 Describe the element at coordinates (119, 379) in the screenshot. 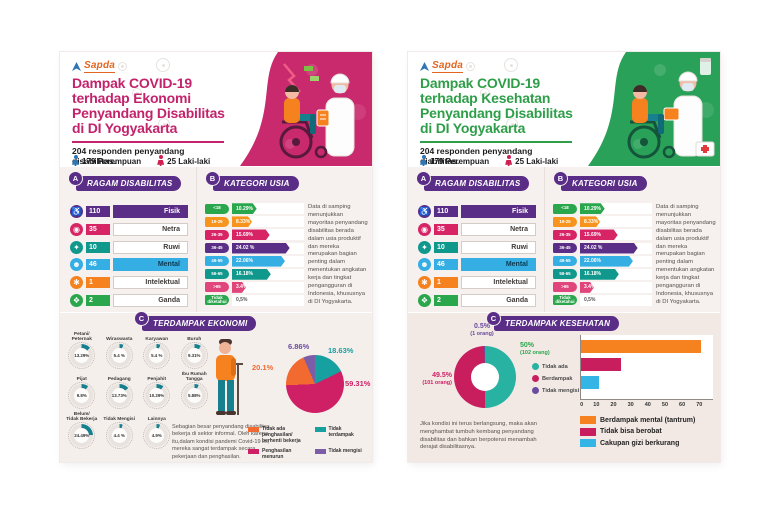

I see `occupation-label: Pedagang` at that location.